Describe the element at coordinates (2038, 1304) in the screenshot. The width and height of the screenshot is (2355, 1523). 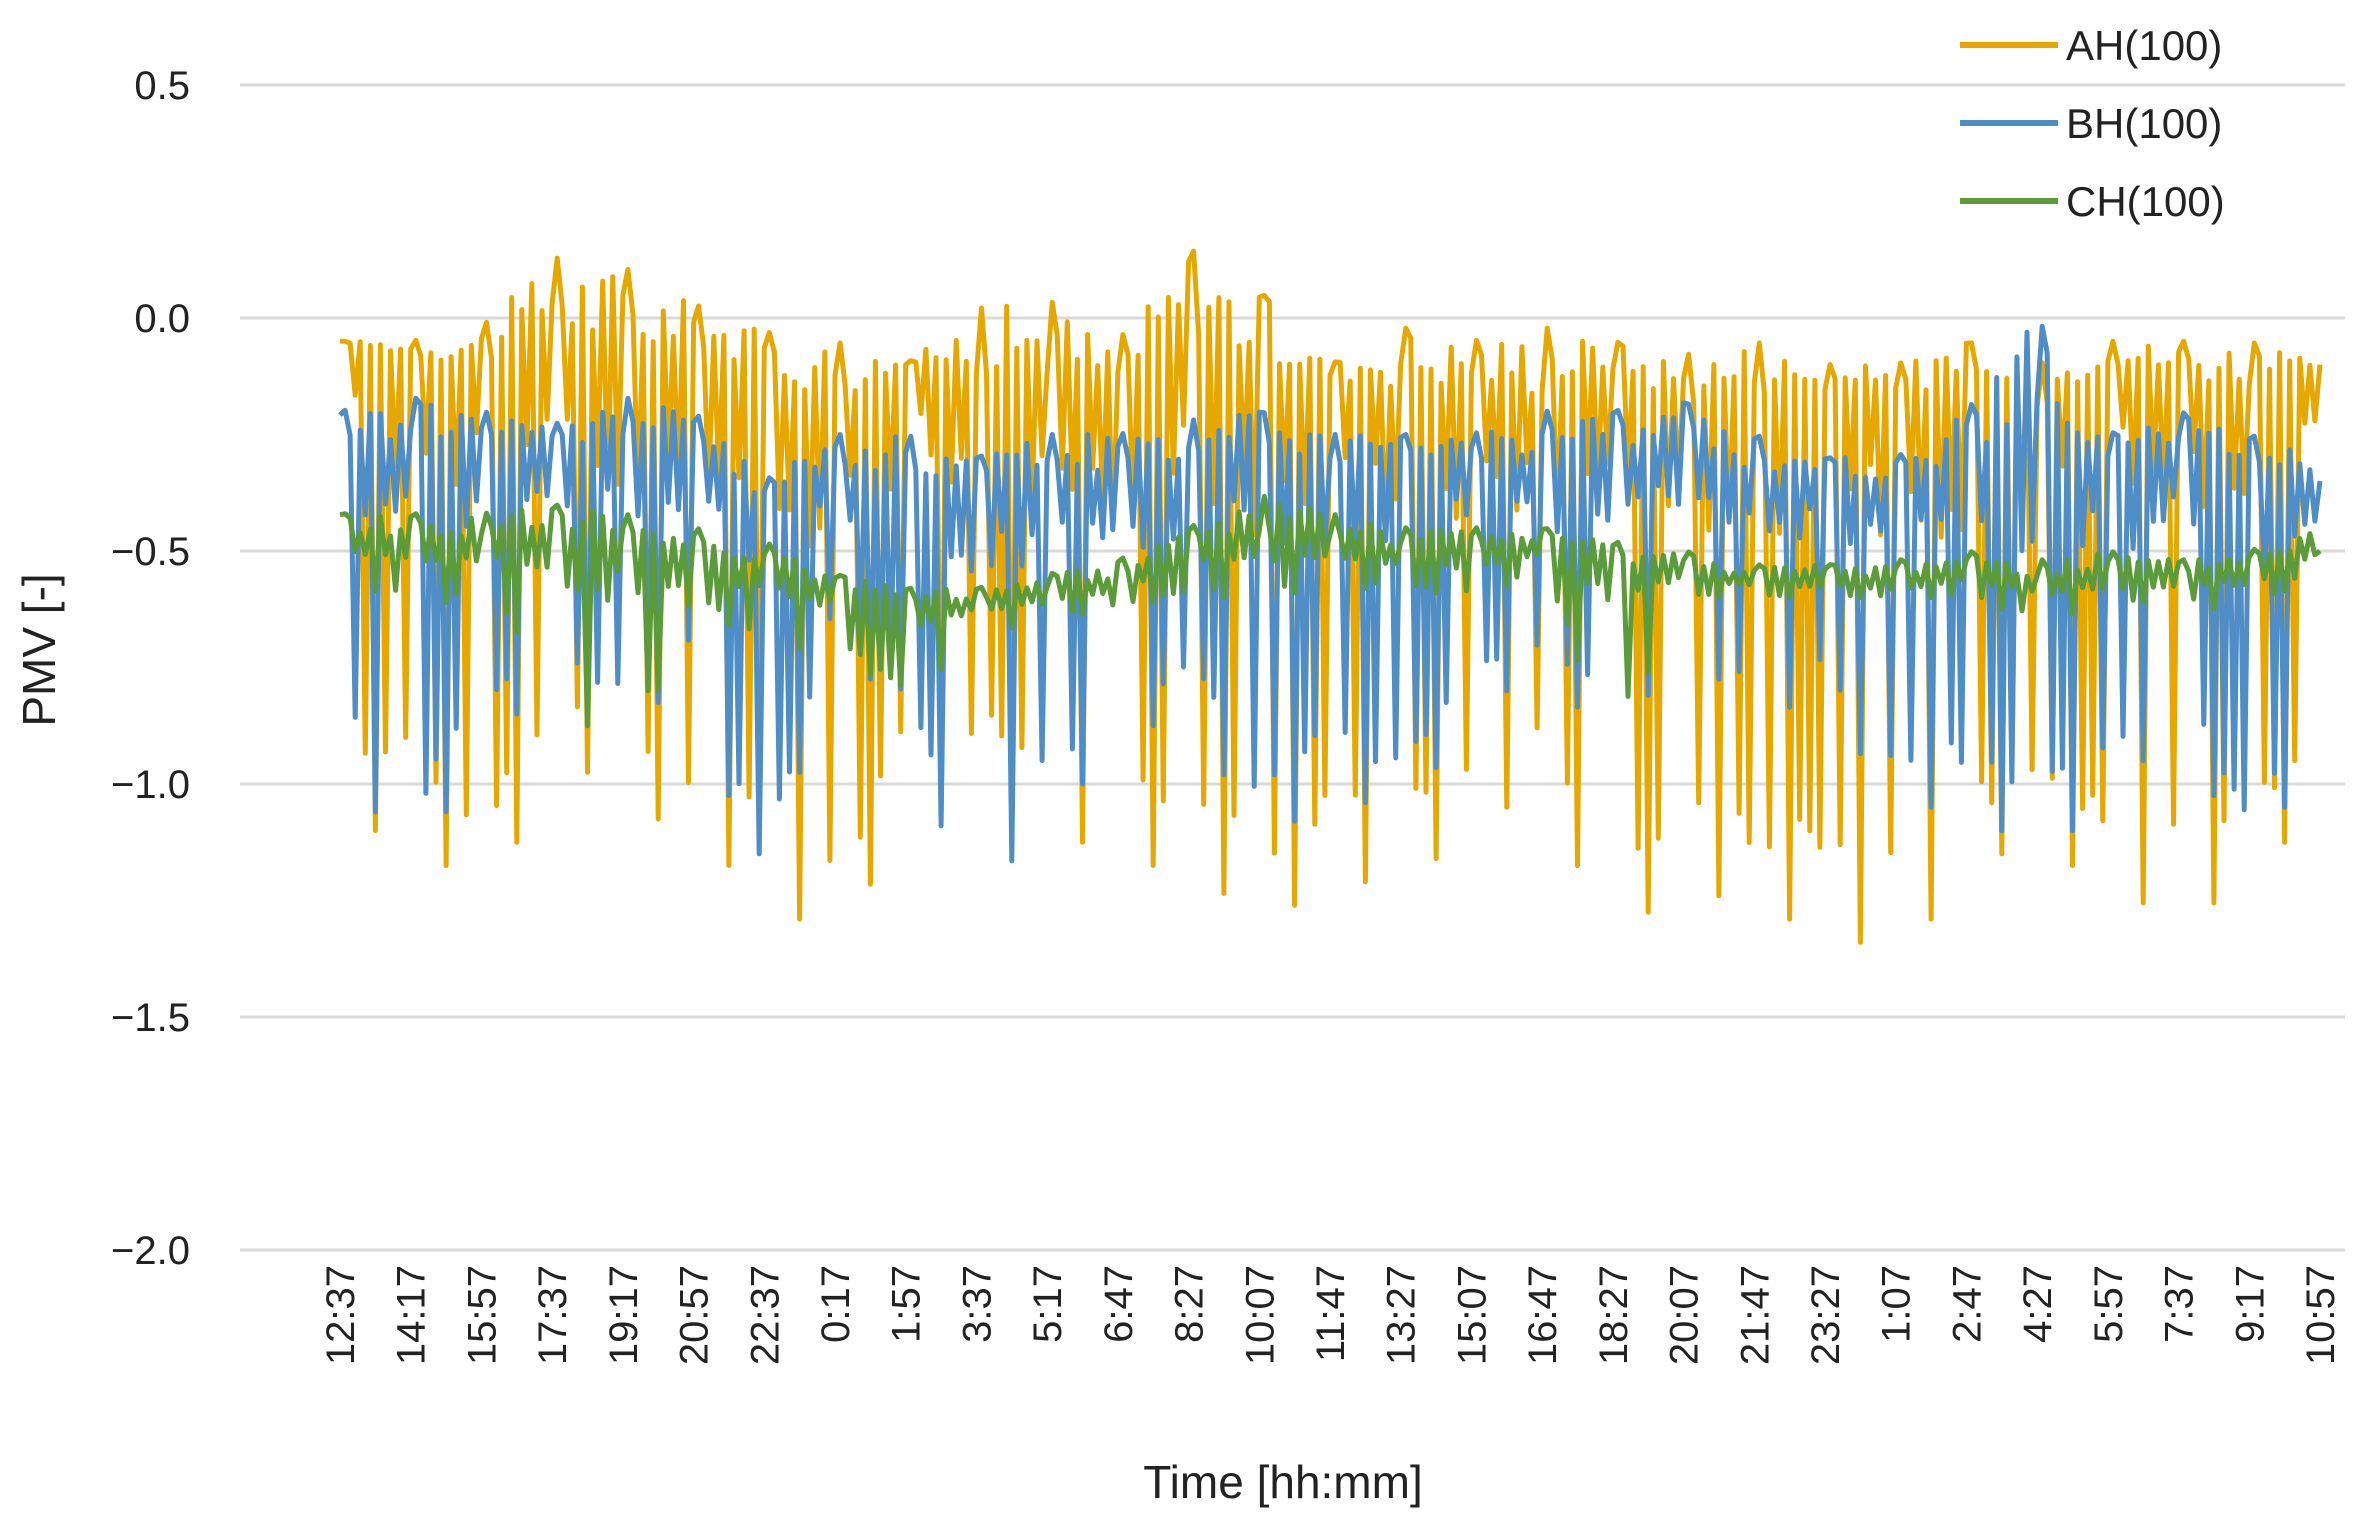
I see `x-tick-label: 4:27` at that location.